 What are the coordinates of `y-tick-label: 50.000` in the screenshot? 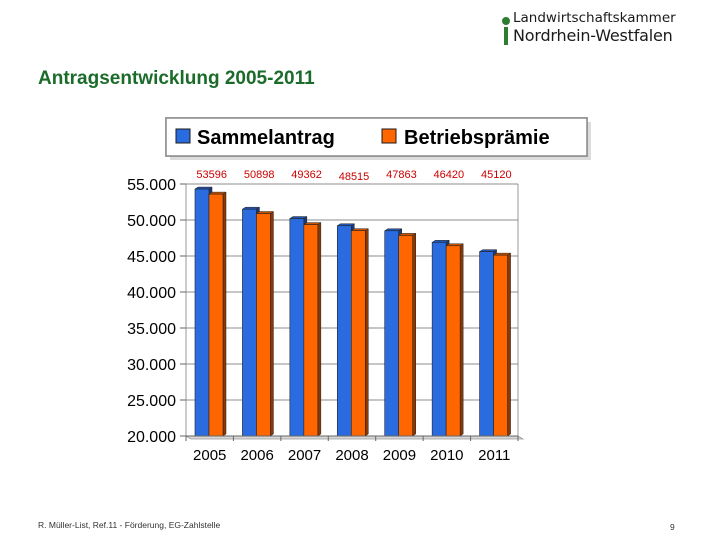 It's located at (151, 221).